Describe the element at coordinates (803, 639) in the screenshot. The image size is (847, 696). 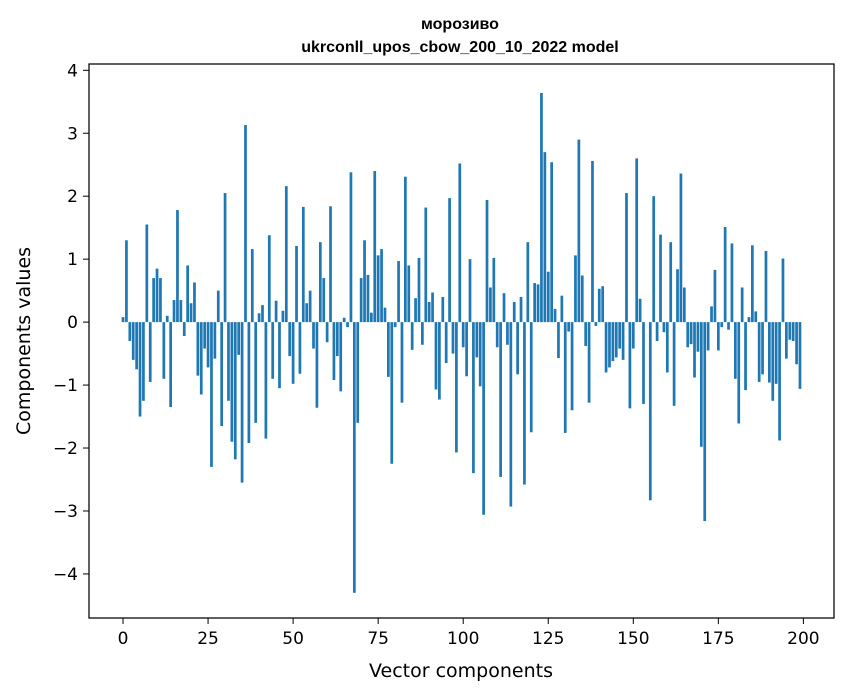
I see `x-tick-label: 200` at that location.